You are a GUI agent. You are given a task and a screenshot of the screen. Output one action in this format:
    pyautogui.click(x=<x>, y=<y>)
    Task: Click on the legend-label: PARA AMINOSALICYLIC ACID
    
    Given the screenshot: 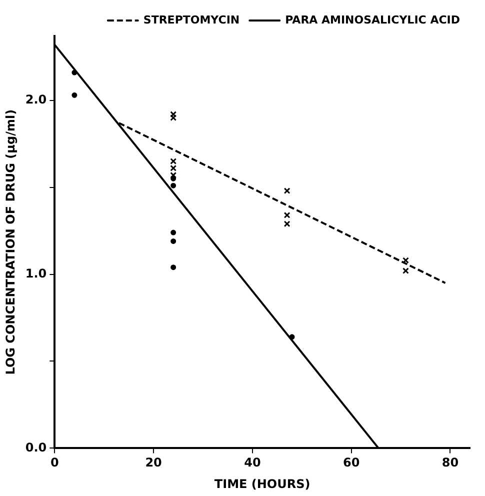 What is the action you would take?
    pyautogui.click(x=372, y=19)
    